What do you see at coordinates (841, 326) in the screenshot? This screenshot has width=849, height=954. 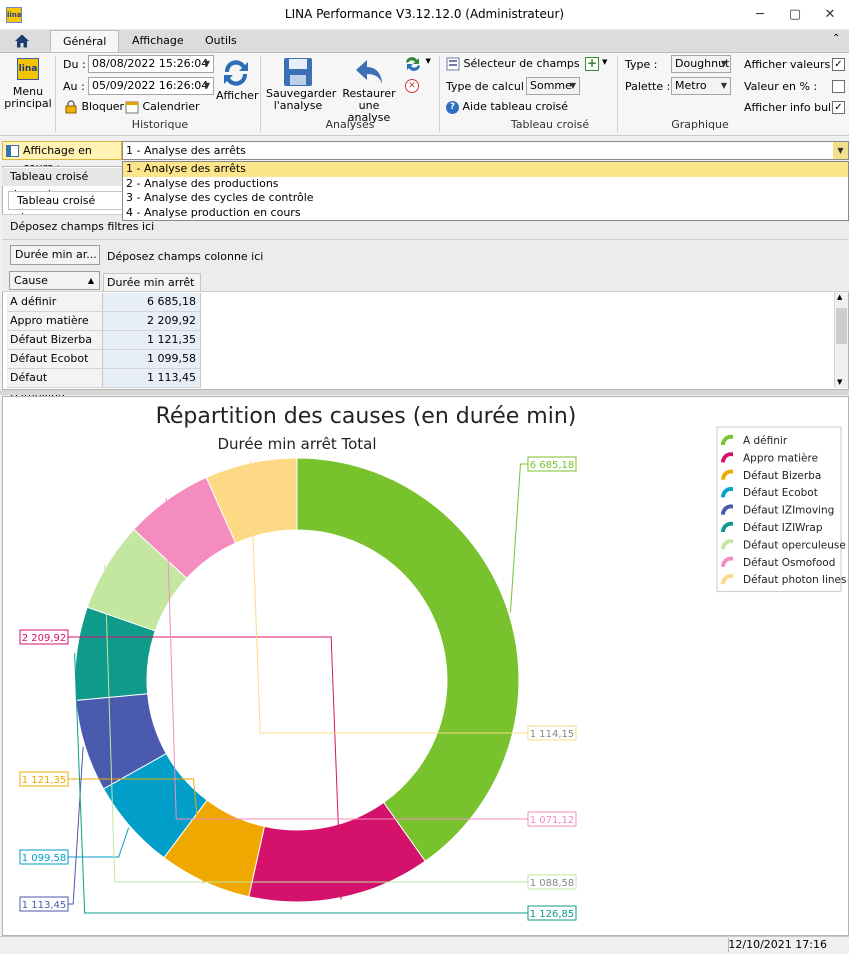 I see `scrollbar-thumb` at bounding box center [841, 326].